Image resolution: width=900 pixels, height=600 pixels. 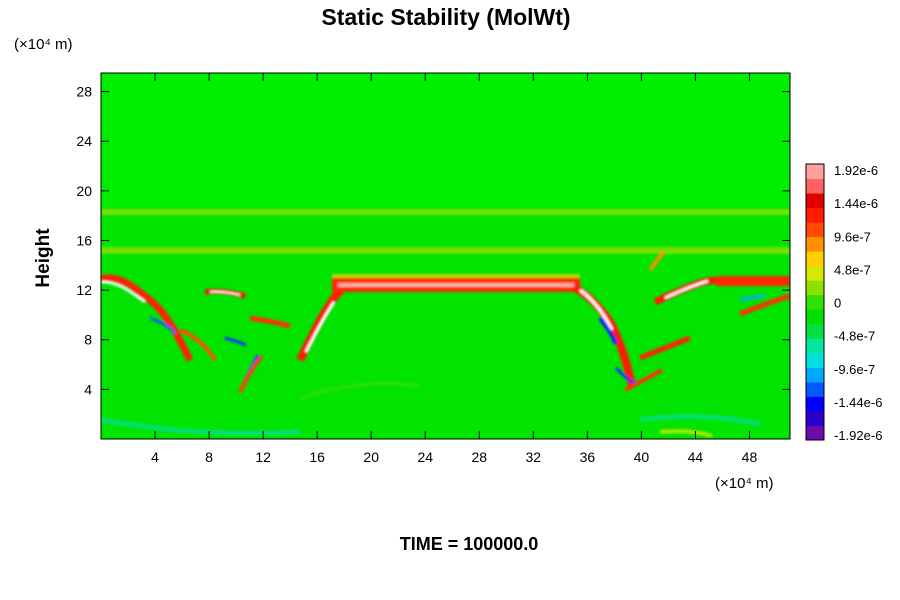 What do you see at coordinates (534, 457) in the screenshot?
I see `x-tick-label: 32` at bounding box center [534, 457].